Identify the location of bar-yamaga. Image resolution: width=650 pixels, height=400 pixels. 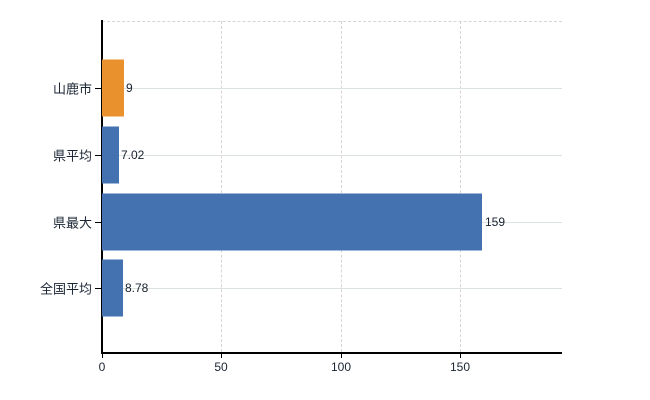
(113, 88).